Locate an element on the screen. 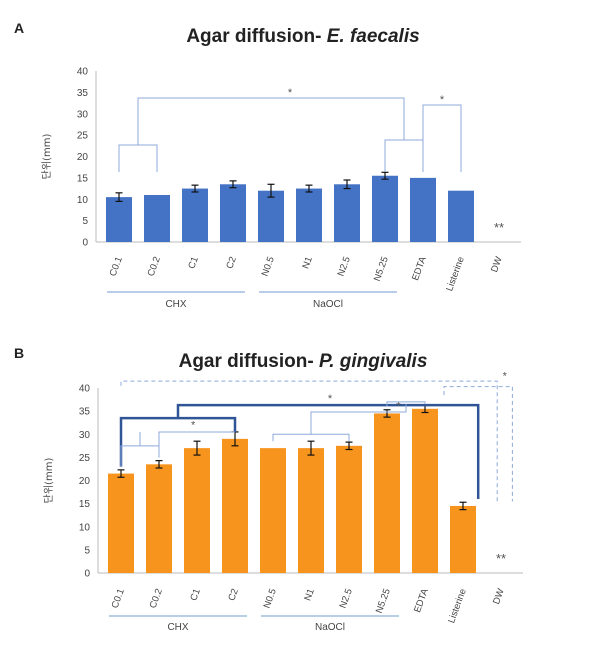  chart-title: Agar diffusion- P. gingivalis is located at coordinates (303, 361).